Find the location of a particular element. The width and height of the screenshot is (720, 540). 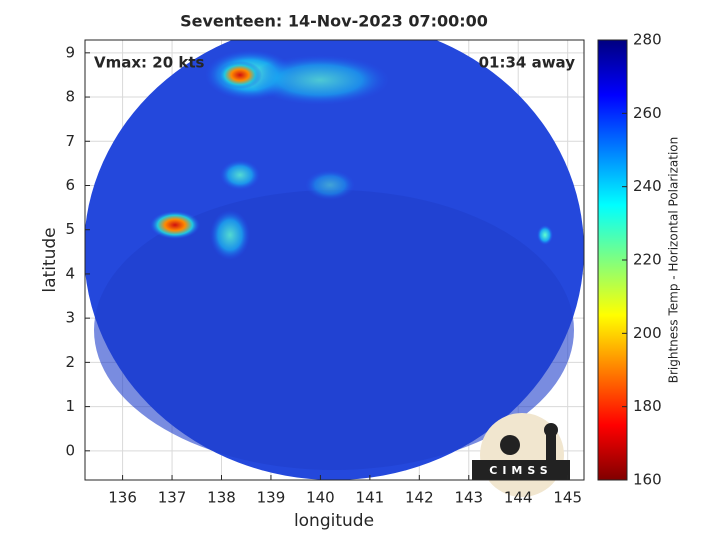

y-tick-label: 4 is located at coordinates (70, 273).